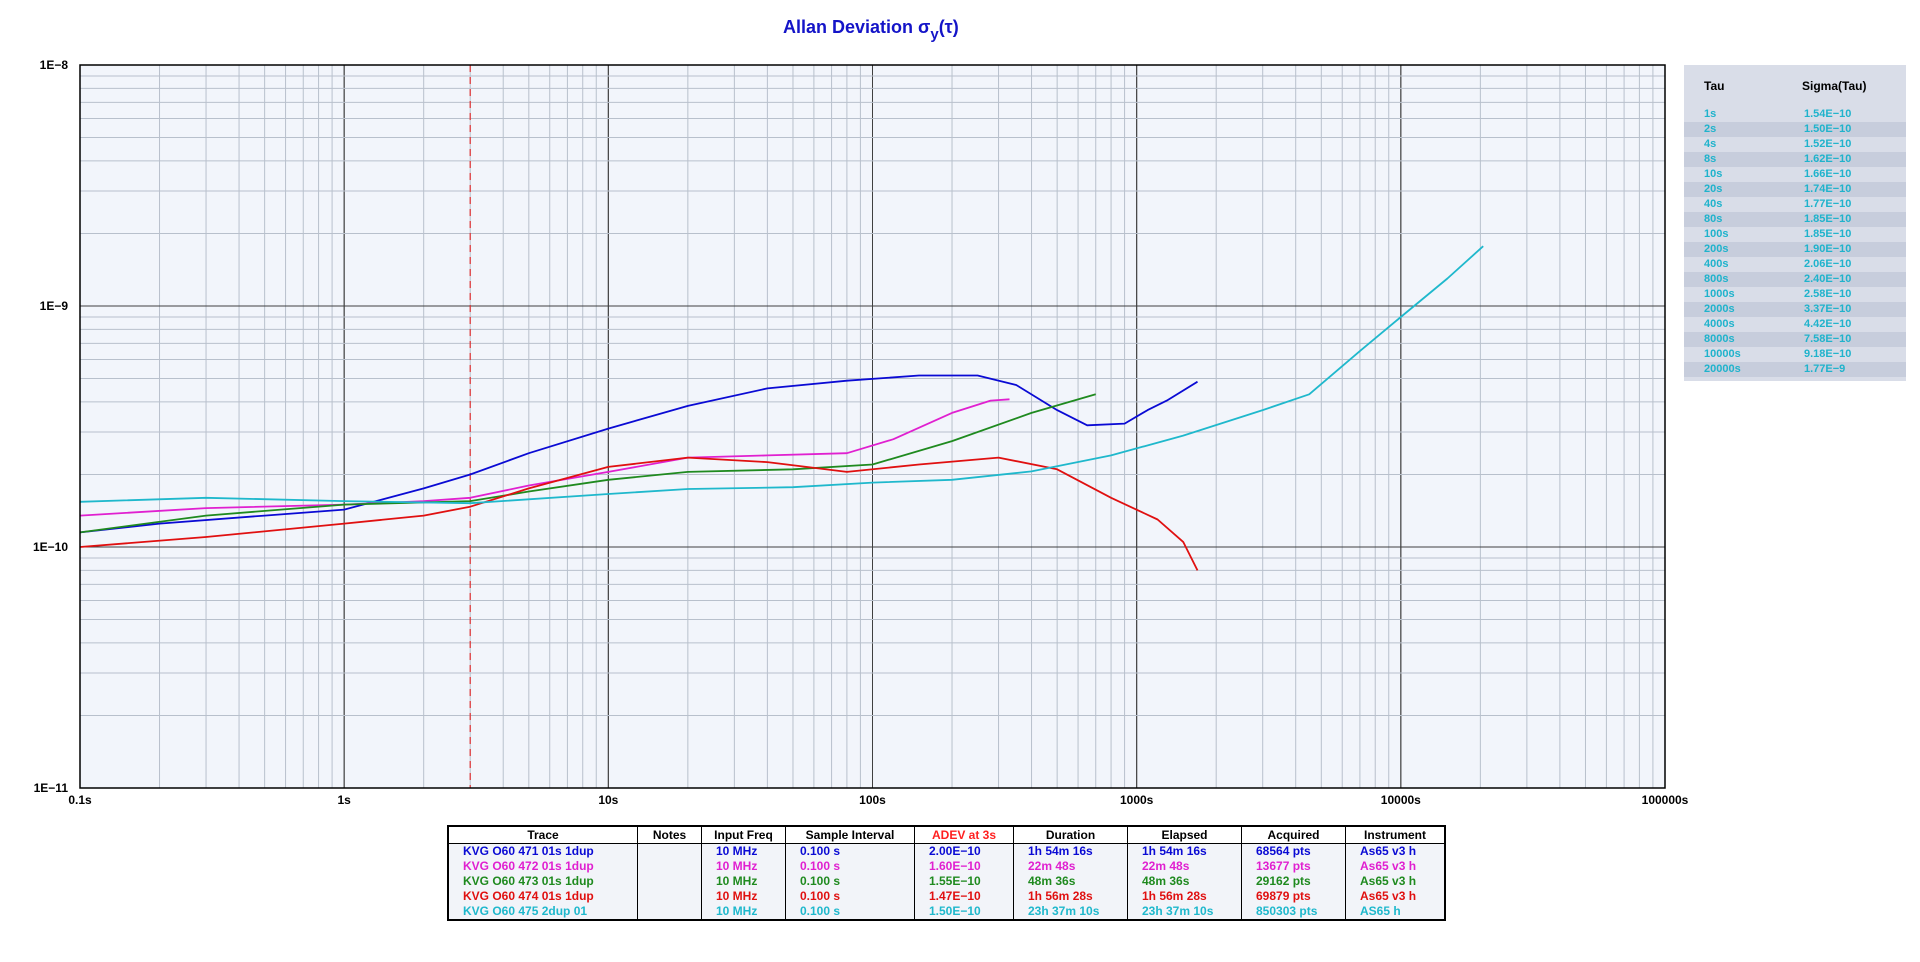  What do you see at coordinates (1665, 800) in the screenshot?
I see `x-tick-label: 100000s` at bounding box center [1665, 800].